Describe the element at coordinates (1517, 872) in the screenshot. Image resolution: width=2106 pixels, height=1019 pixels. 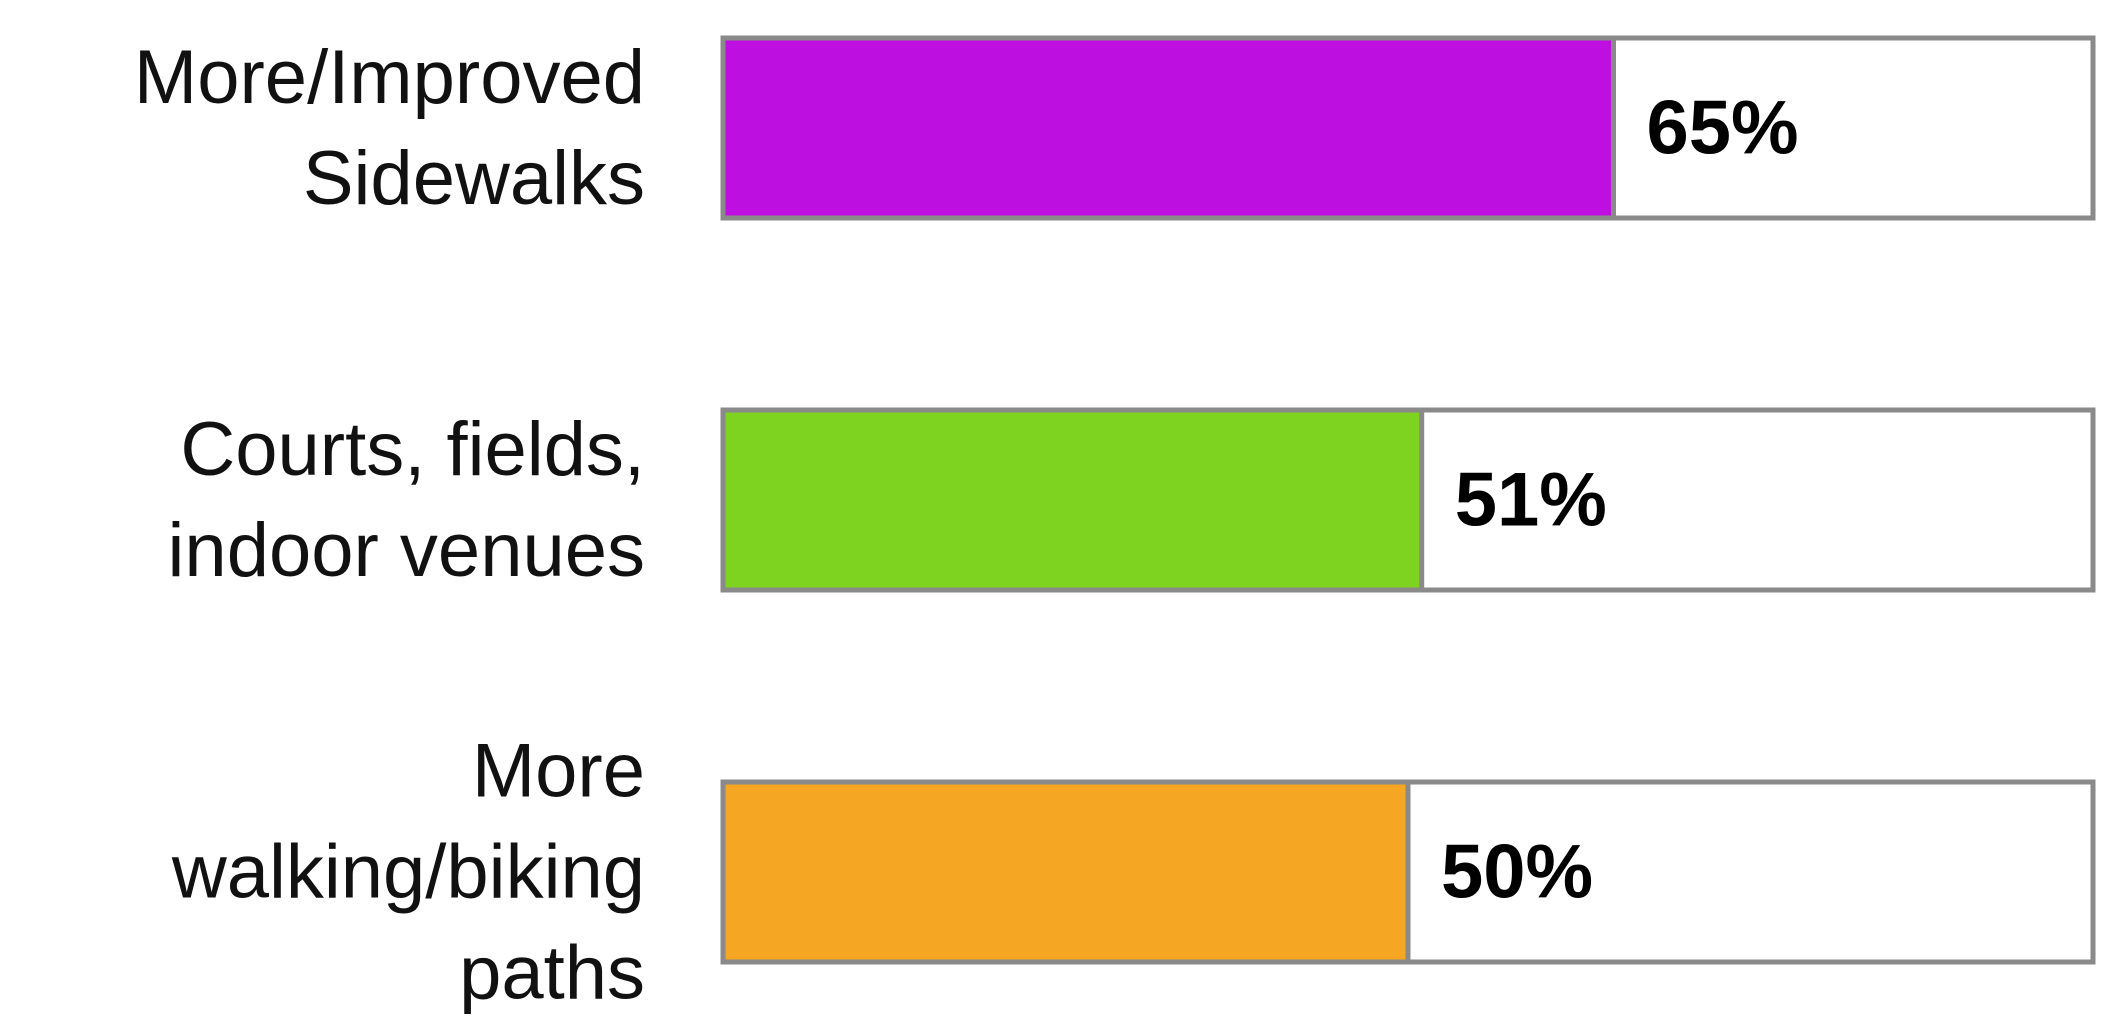
I see `data-label: 50%` at that location.